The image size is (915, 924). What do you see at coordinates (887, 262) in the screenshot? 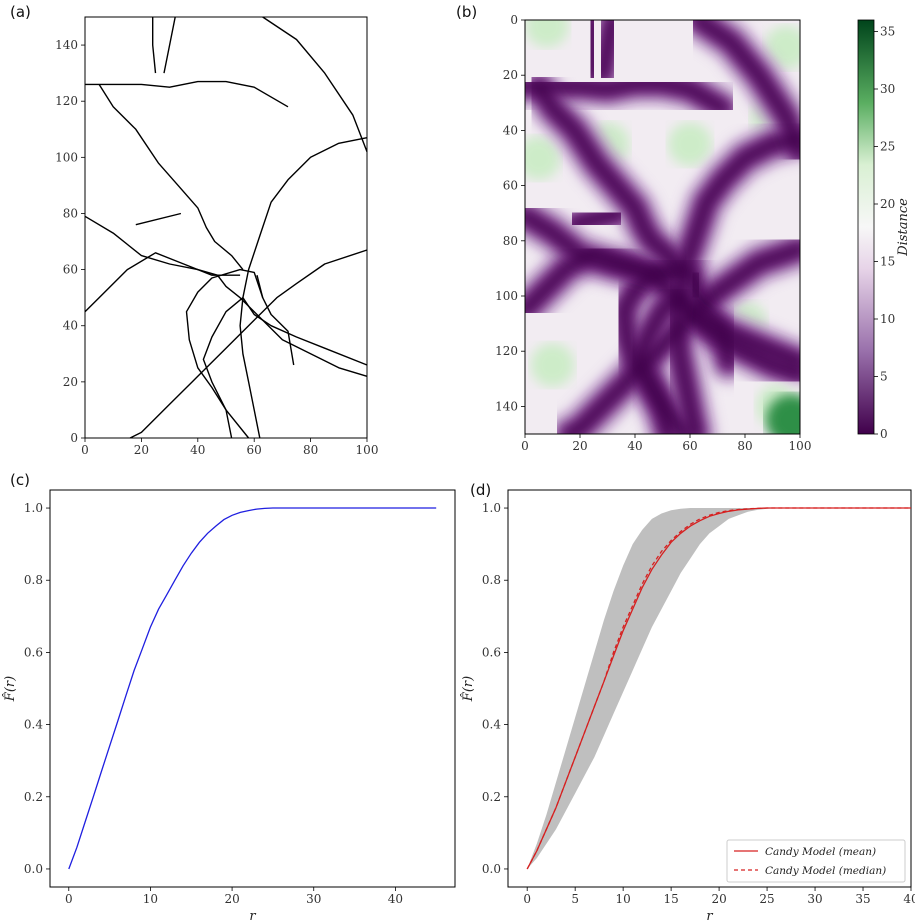
I see `colorbar-tick-label: 15` at bounding box center [887, 262].